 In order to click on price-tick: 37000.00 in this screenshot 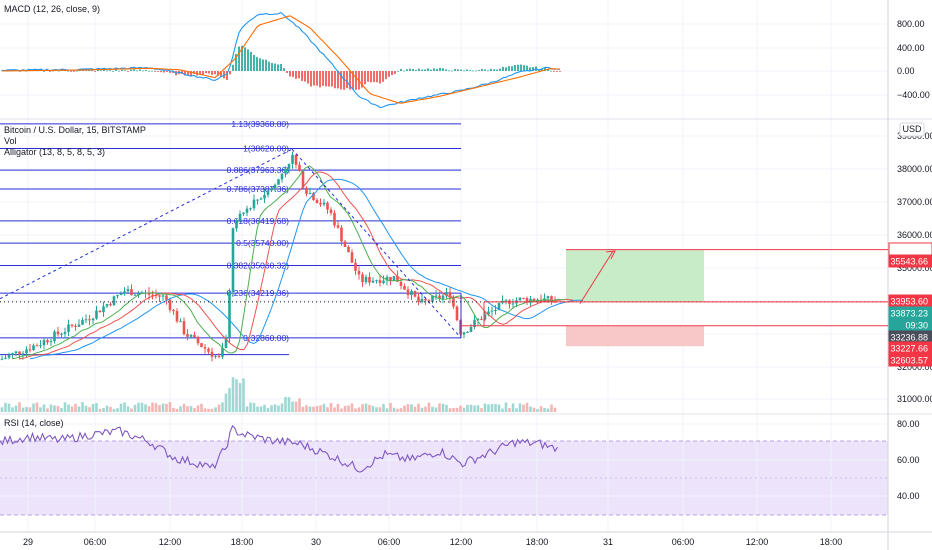, I will do `click(914, 202)`.